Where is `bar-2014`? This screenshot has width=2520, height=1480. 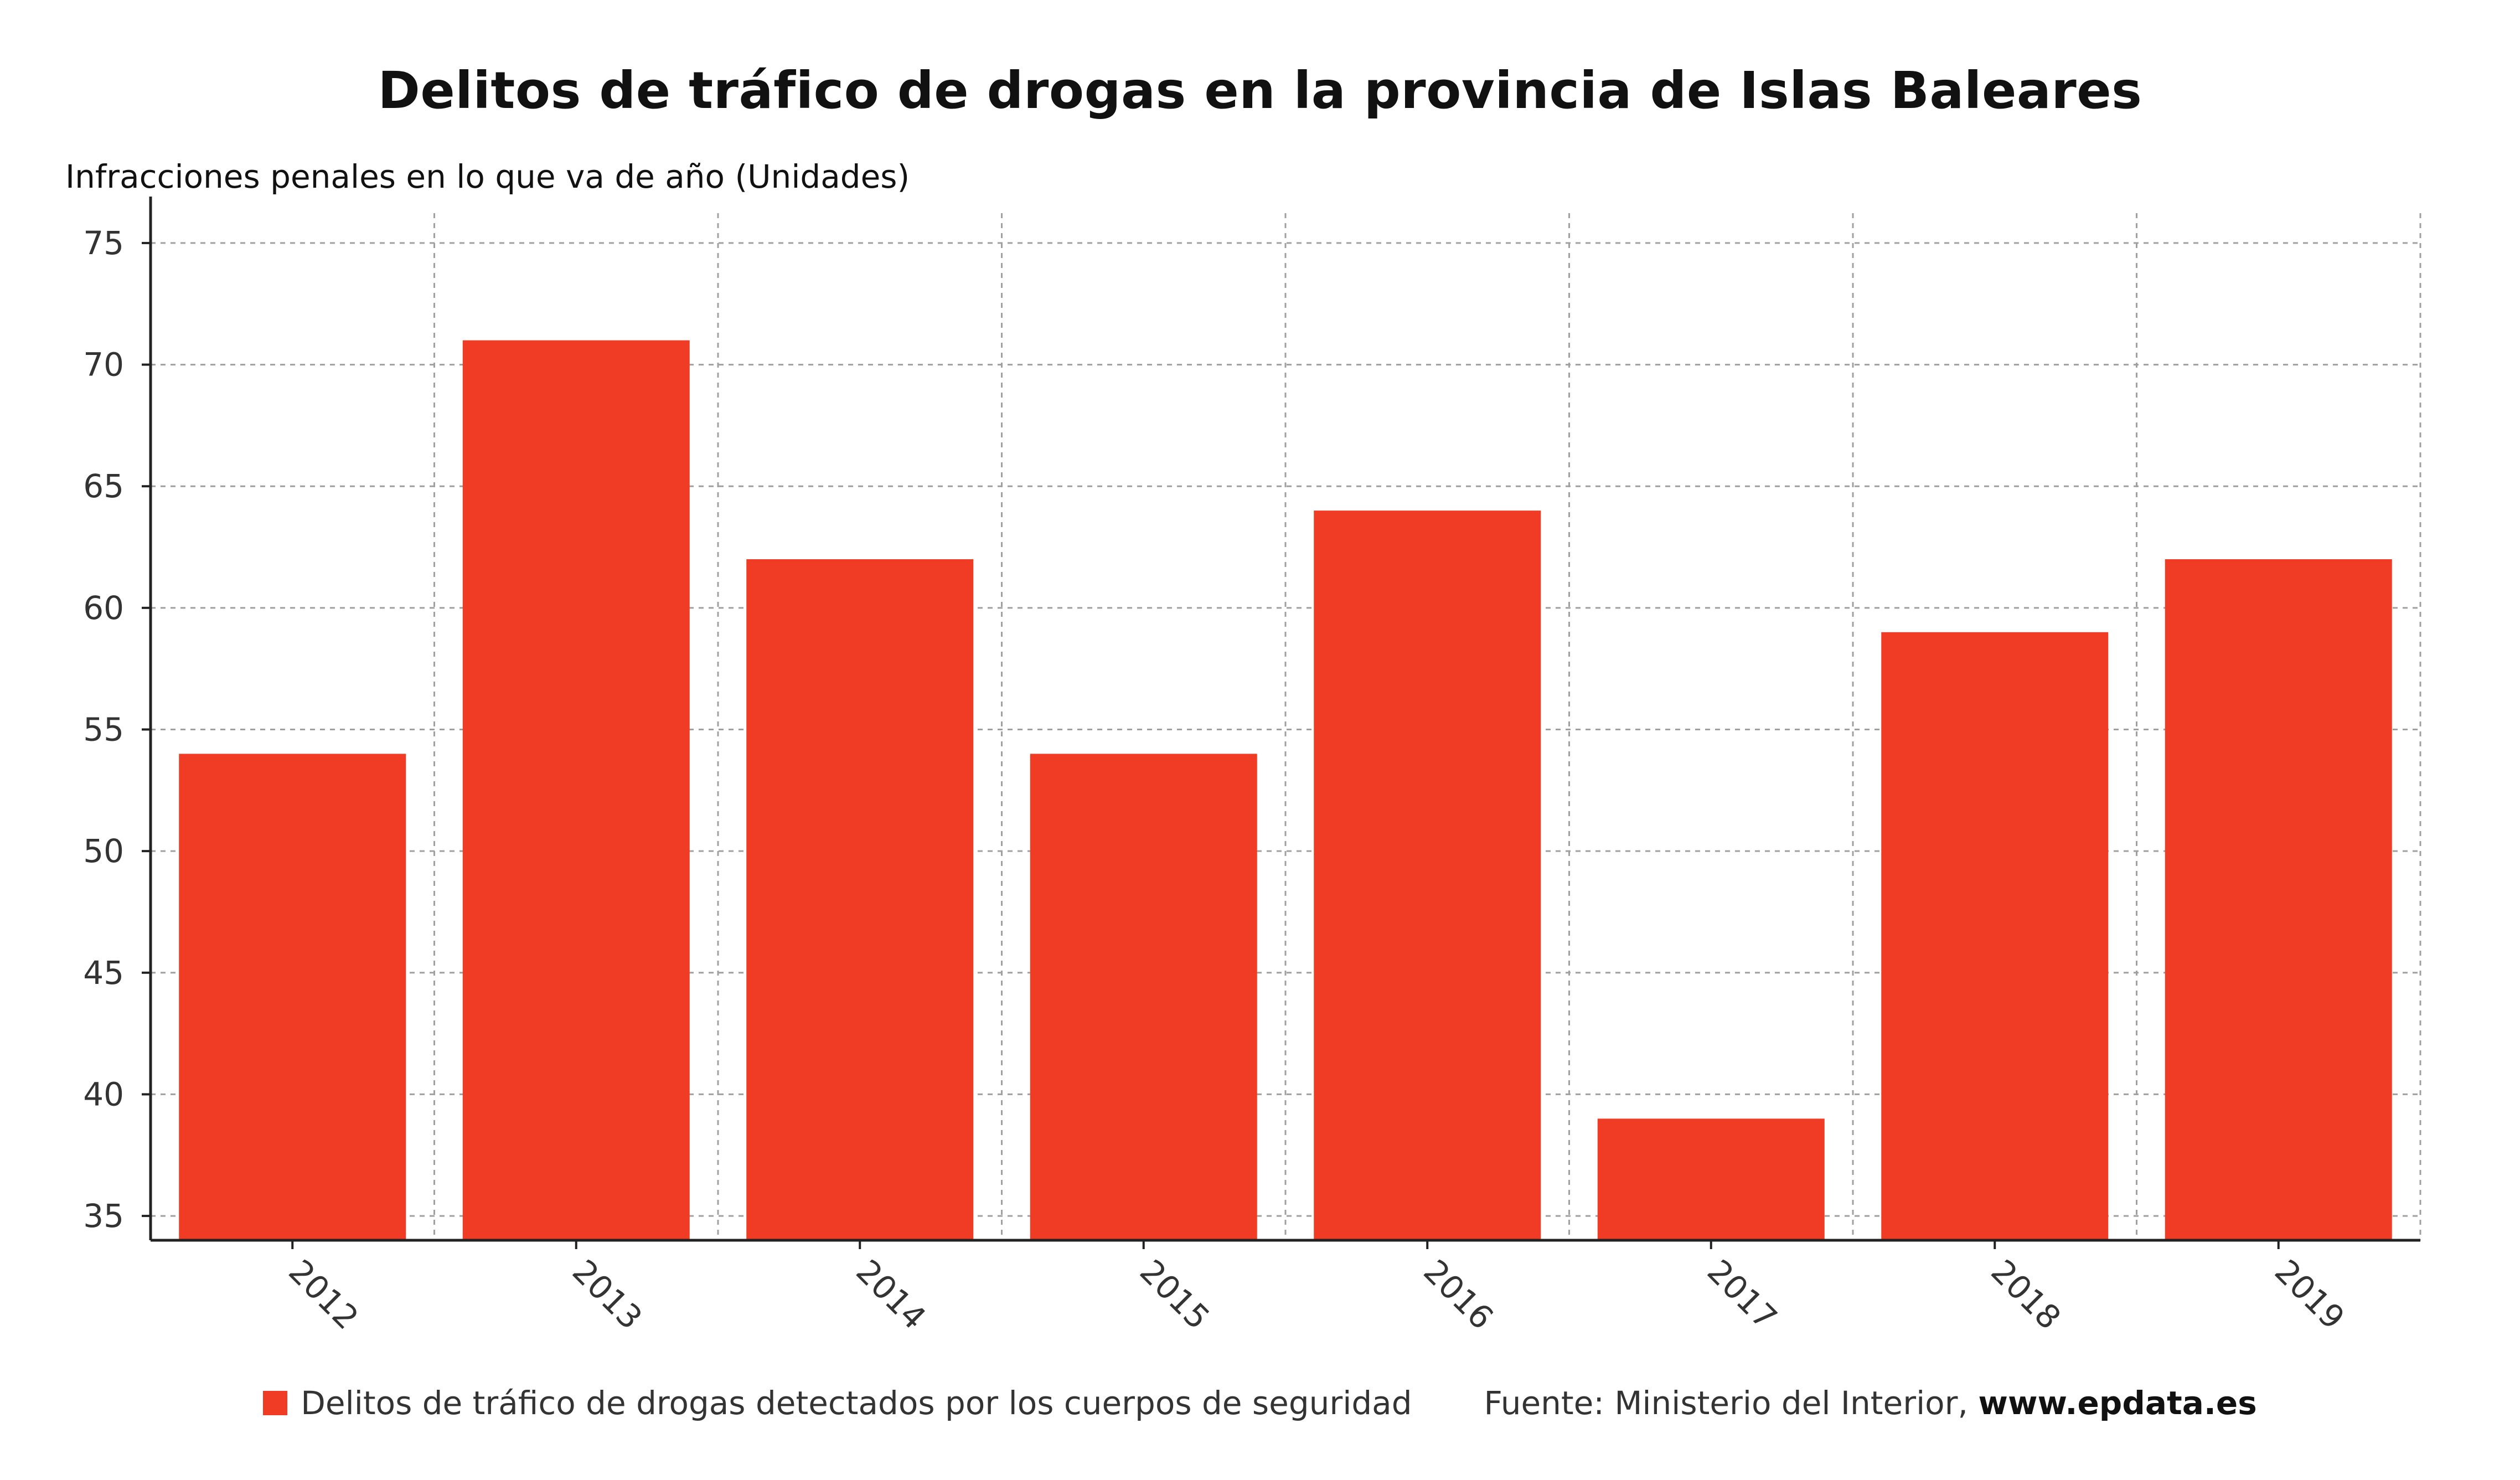 bar-2014 is located at coordinates (860, 899).